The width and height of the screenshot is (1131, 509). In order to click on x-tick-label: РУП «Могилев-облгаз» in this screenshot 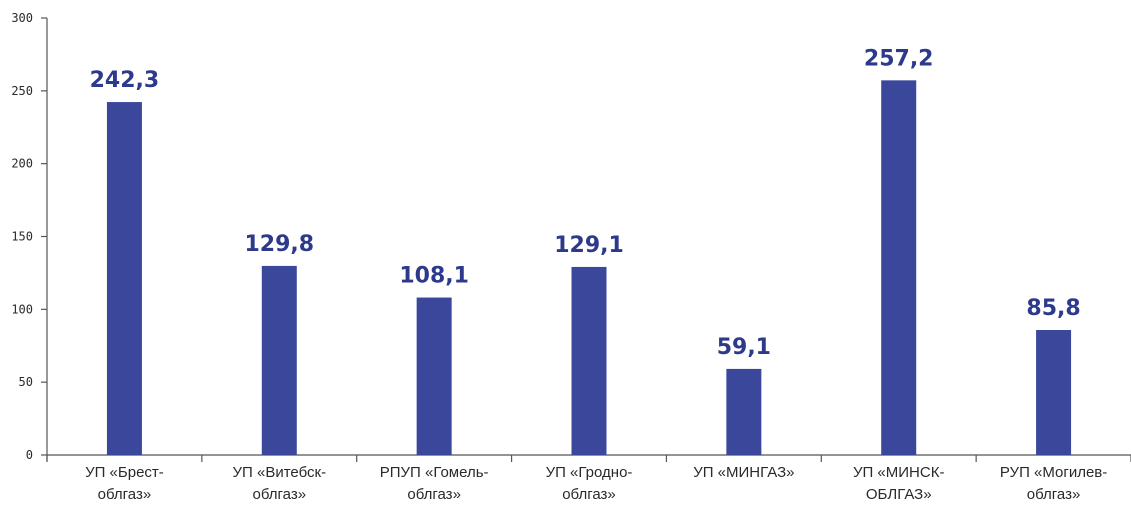, I will do `click(1053, 483)`.